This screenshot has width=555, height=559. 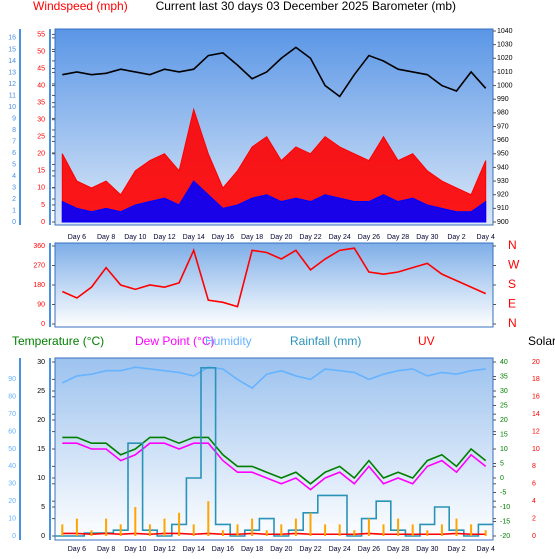 What do you see at coordinates (505, 44) in the screenshot?
I see `tick-label: 1030` at bounding box center [505, 44].